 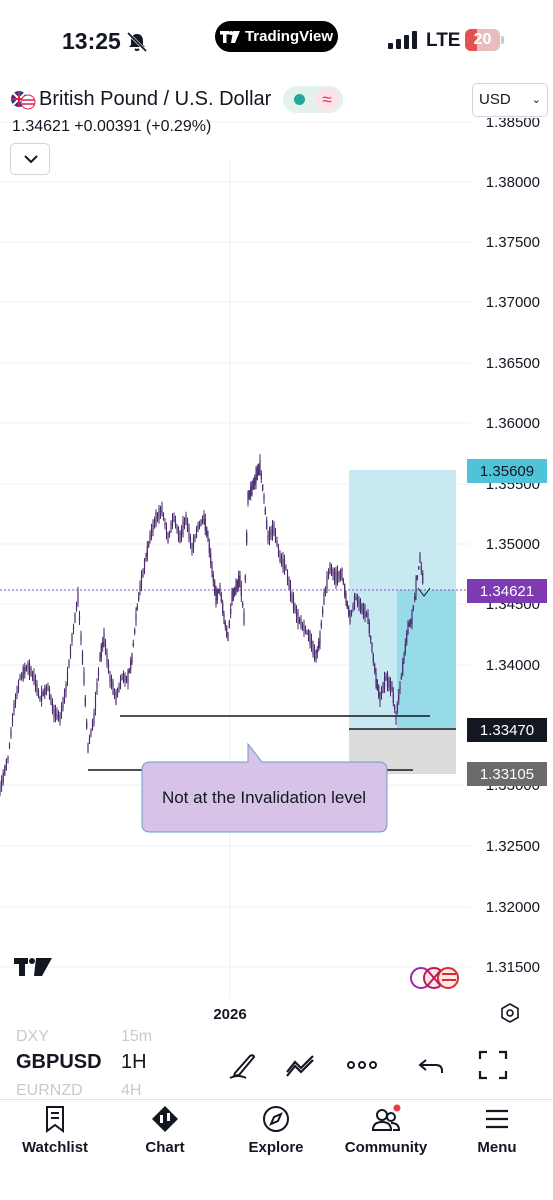 What do you see at coordinates (433, 1065) in the screenshot?
I see `undo-icon` at bounding box center [433, 1065].